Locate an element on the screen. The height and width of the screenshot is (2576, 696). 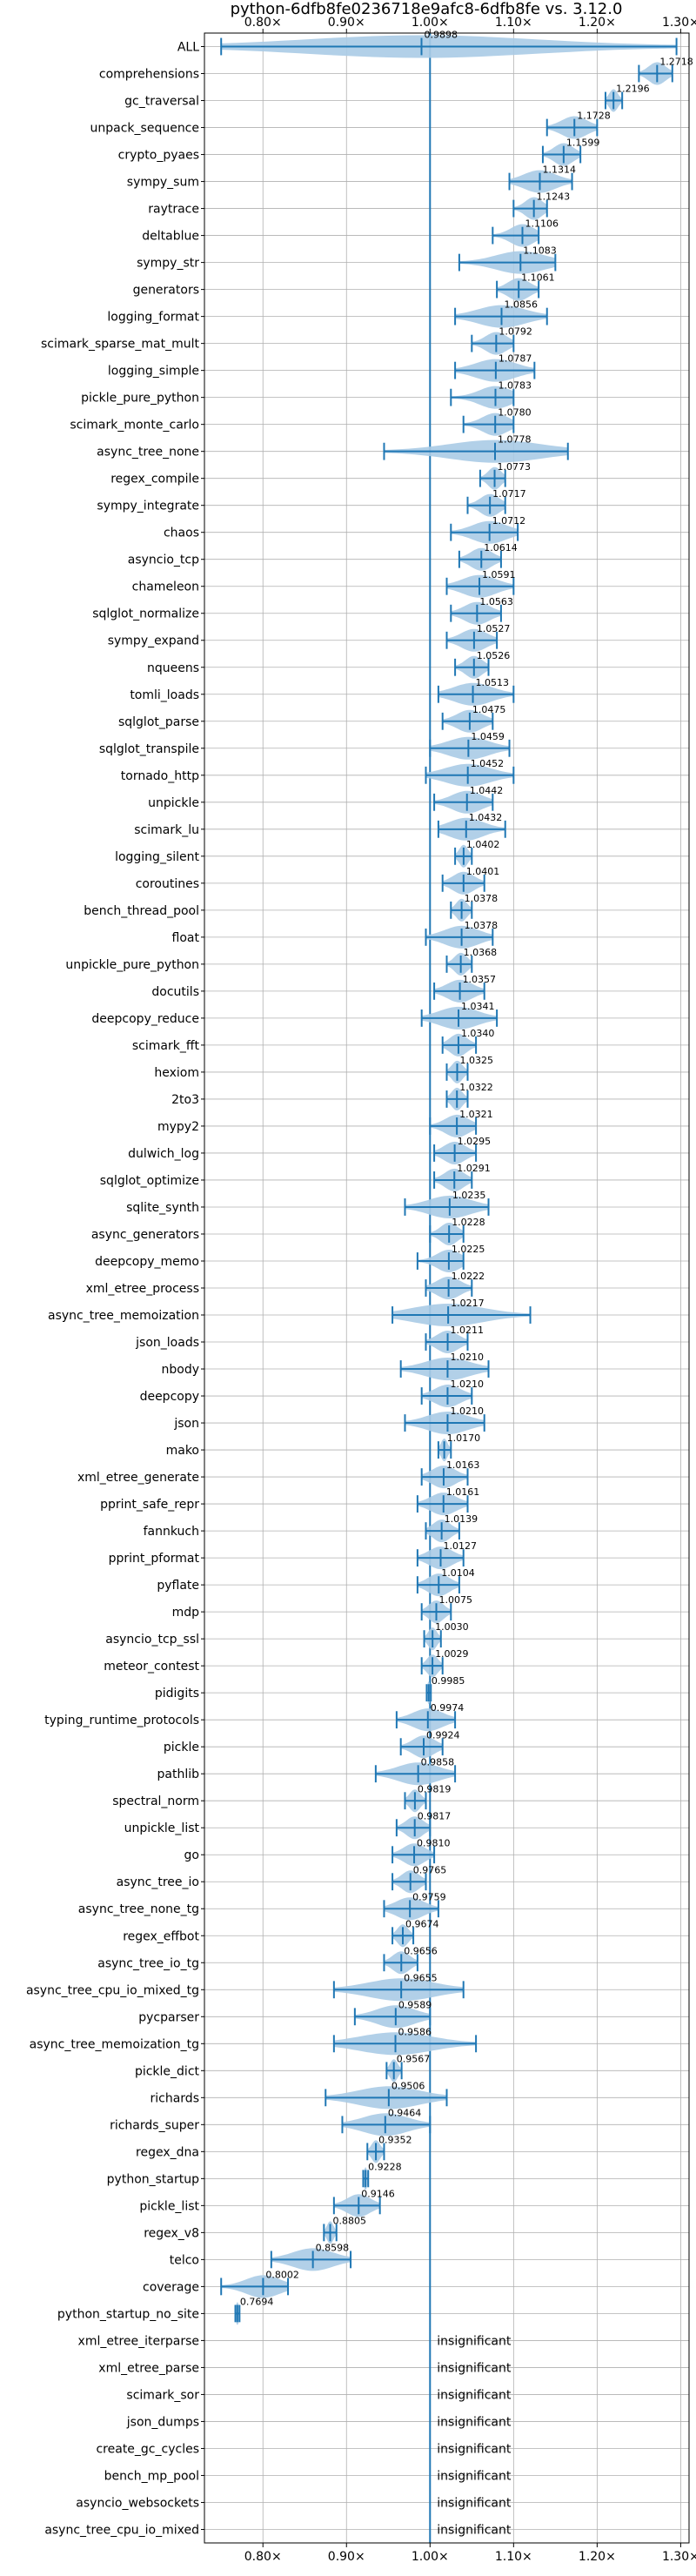
value-label: 1.0778 is located at coordinates (515, 440).